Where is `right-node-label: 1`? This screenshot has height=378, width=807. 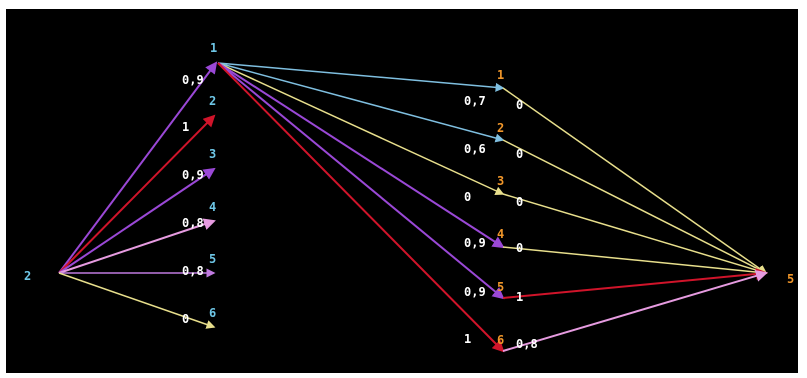
right-node-label: 1 is located at coordinates (500, 75).